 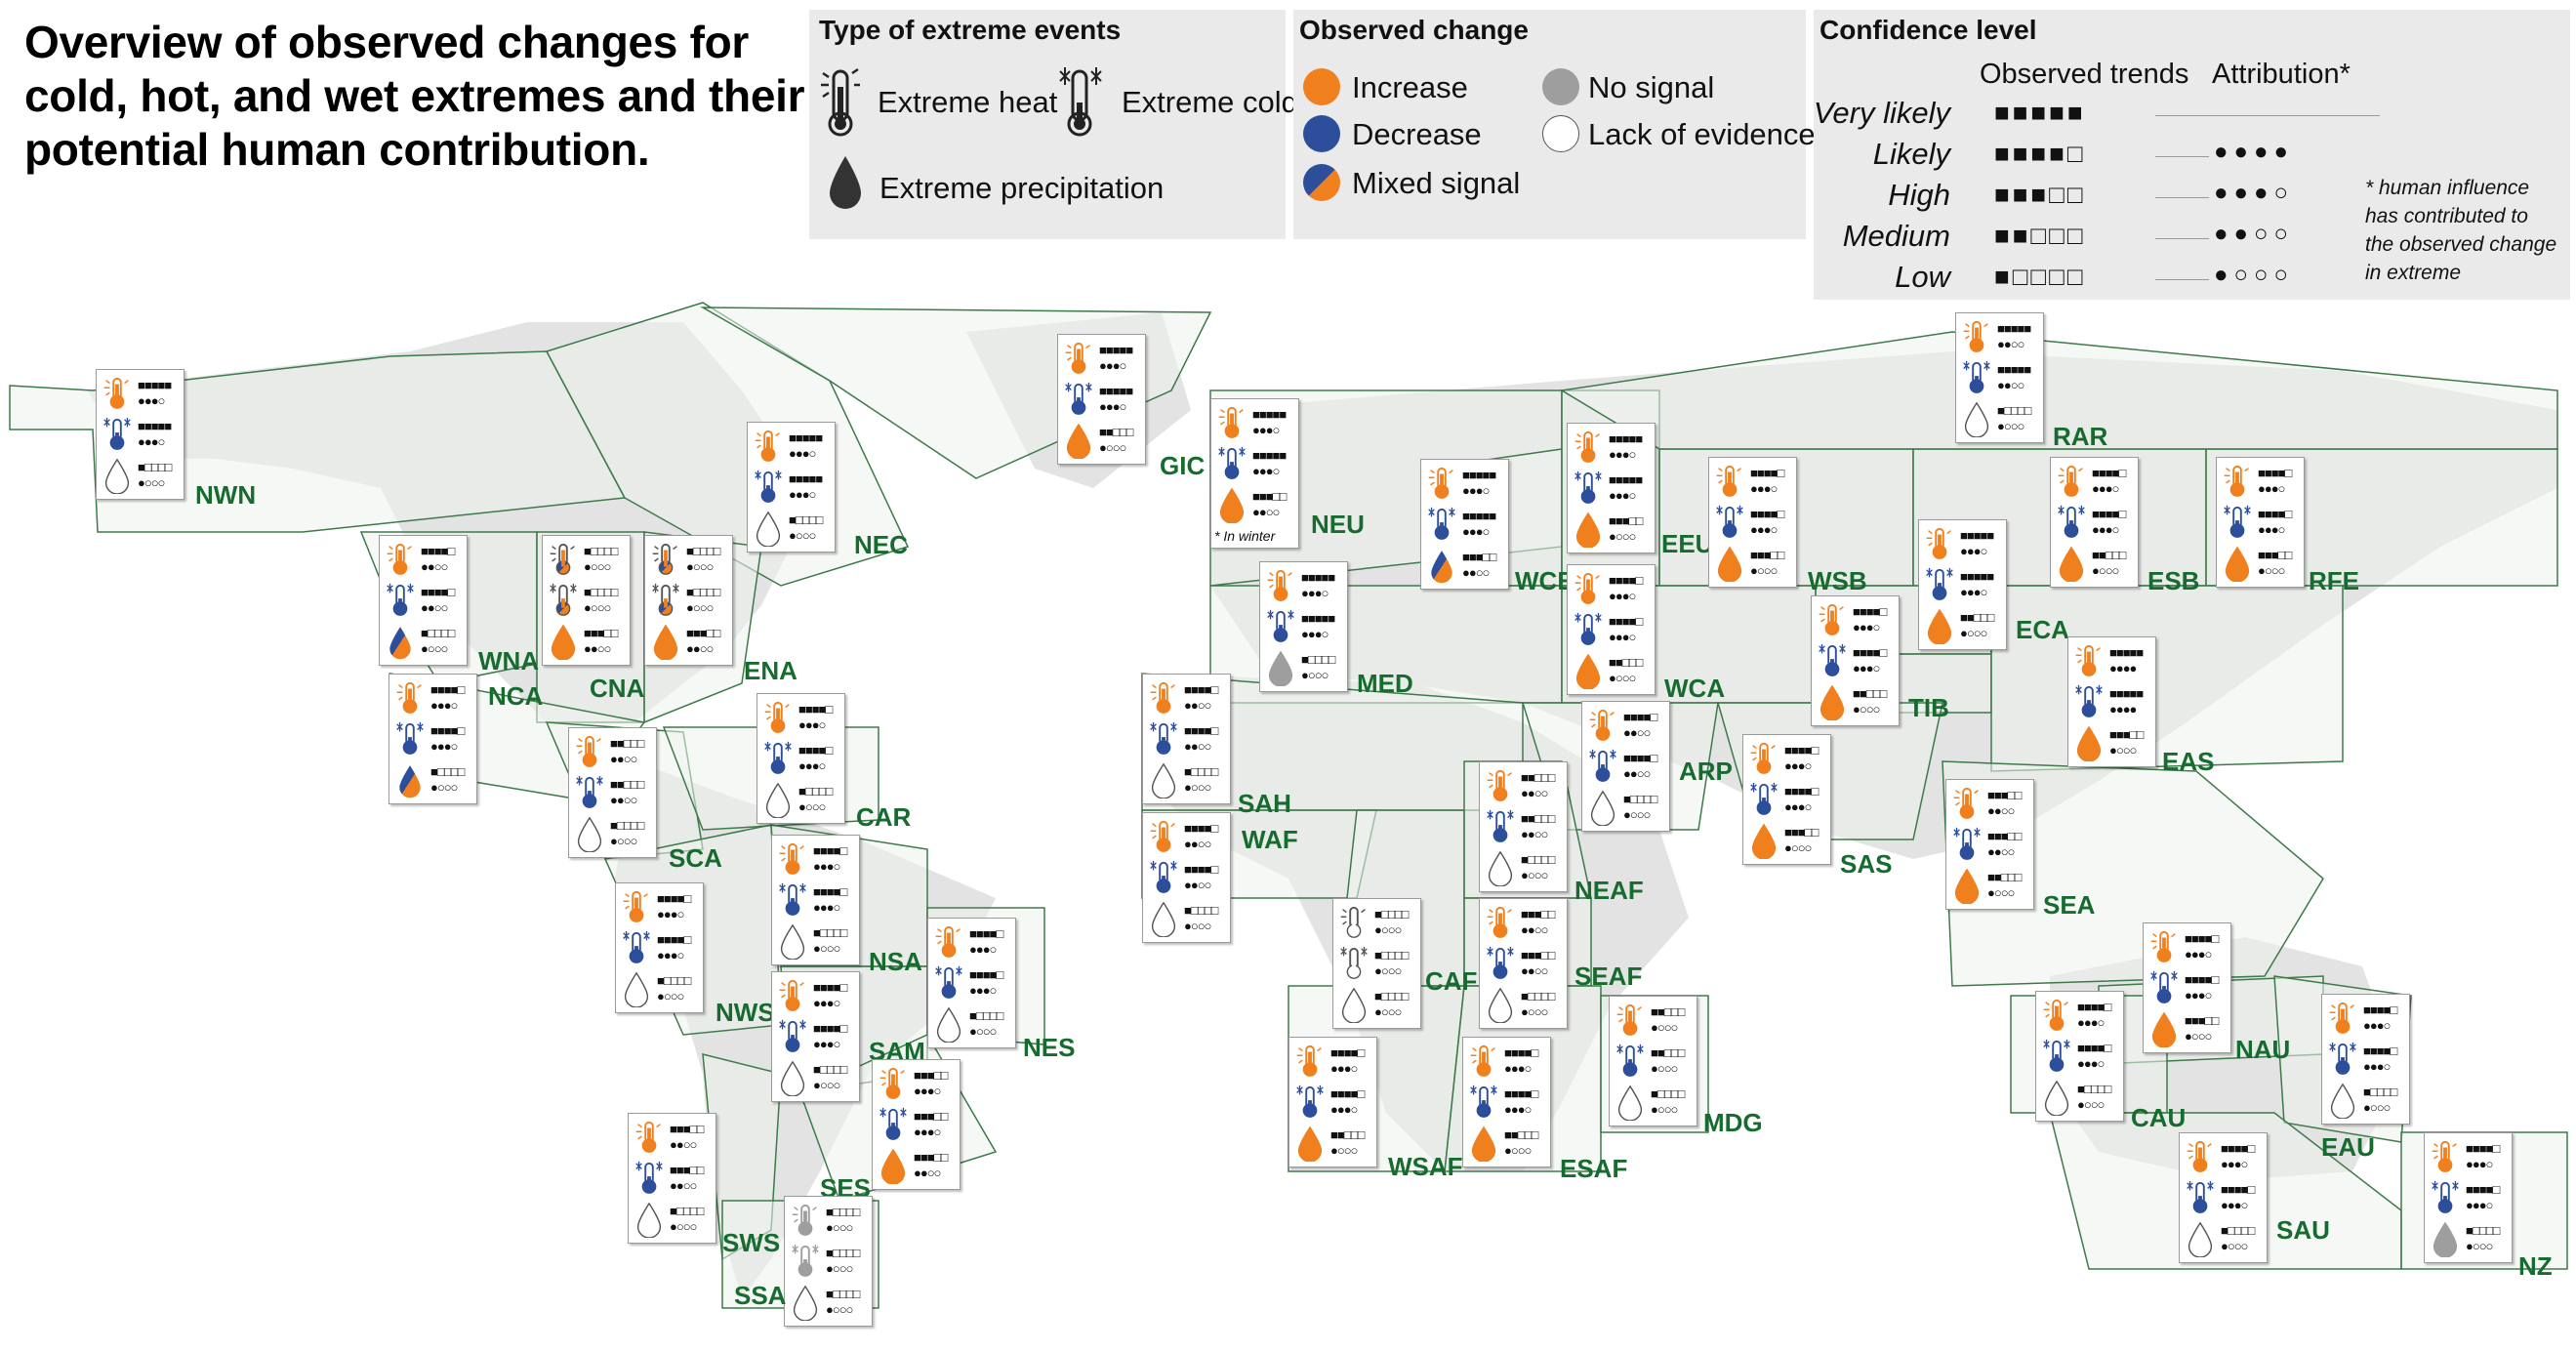 I want to click on region-label-sas: SAS, so click(x=1866, y=864).